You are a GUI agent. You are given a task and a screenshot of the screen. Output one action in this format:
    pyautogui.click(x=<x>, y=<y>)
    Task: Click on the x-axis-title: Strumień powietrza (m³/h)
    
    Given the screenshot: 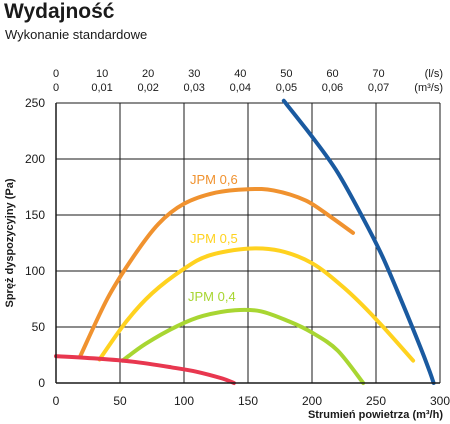 What is the action you would take?
    pyautogui.click(x=375, y=415)
    